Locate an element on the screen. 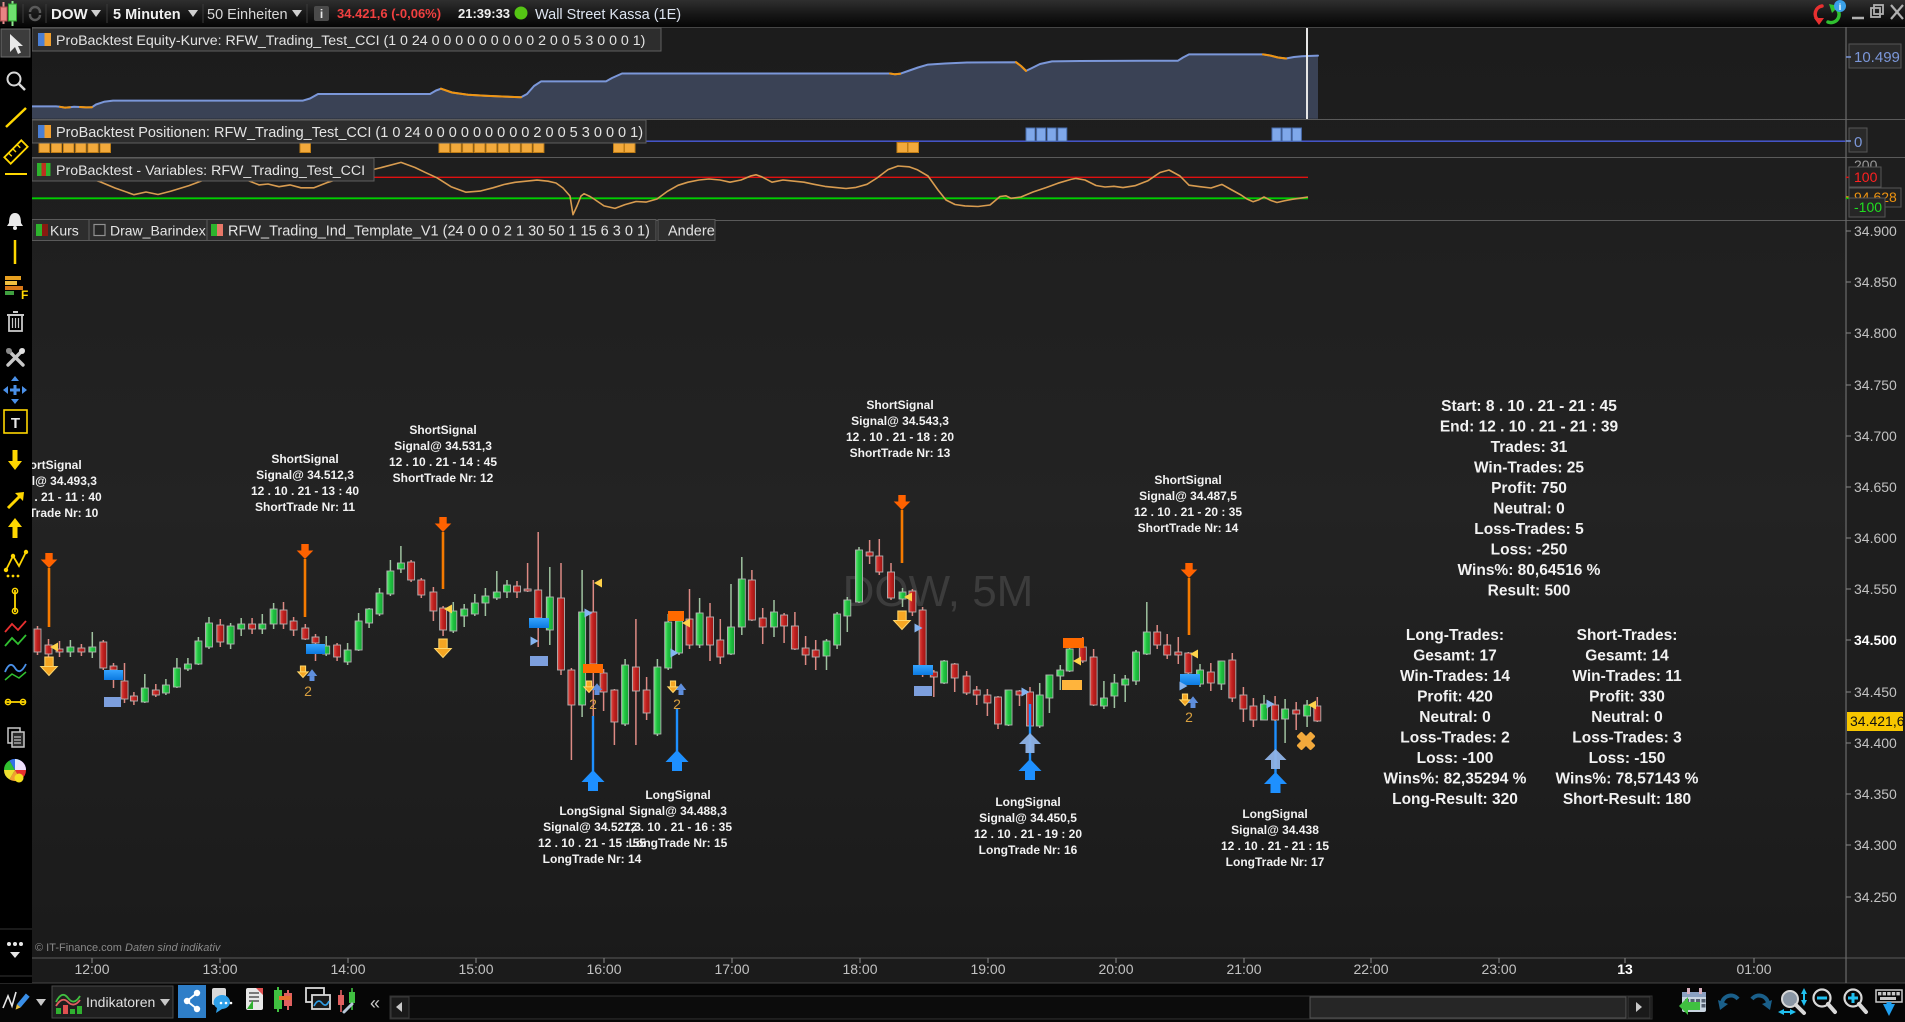  svg-text: -100 is located at coordinates (1868, 207).